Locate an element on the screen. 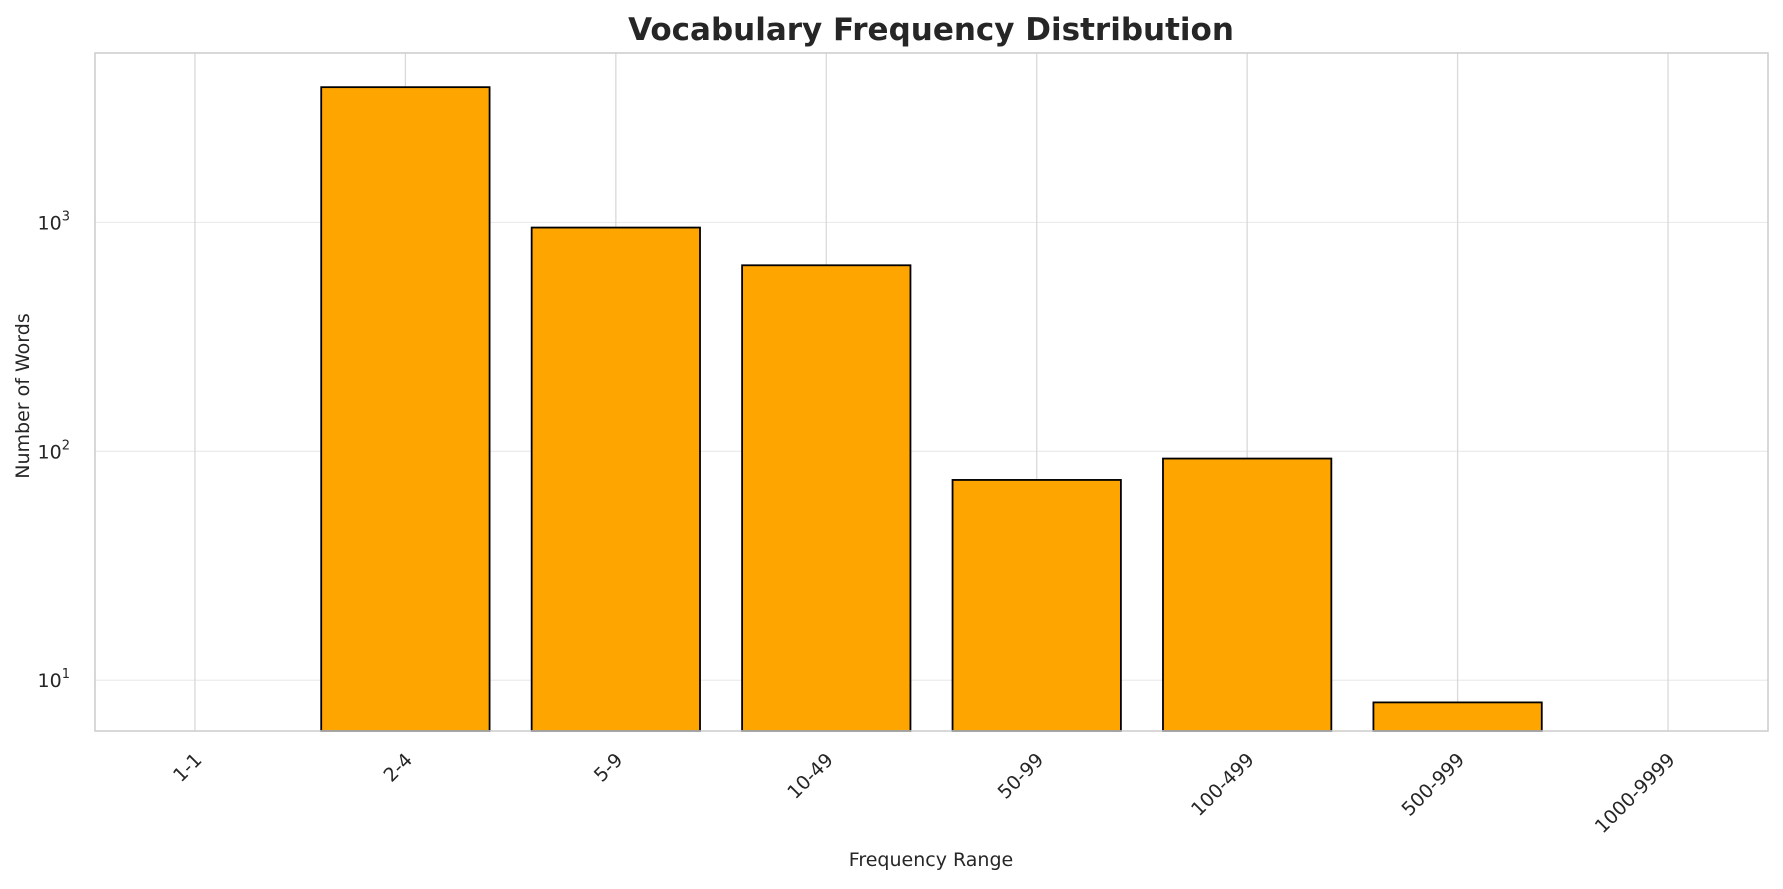 The height and width of the screenshot is (889, 1783). x-tick-label: 1000-9999 is located at coordinates (1635, 793).